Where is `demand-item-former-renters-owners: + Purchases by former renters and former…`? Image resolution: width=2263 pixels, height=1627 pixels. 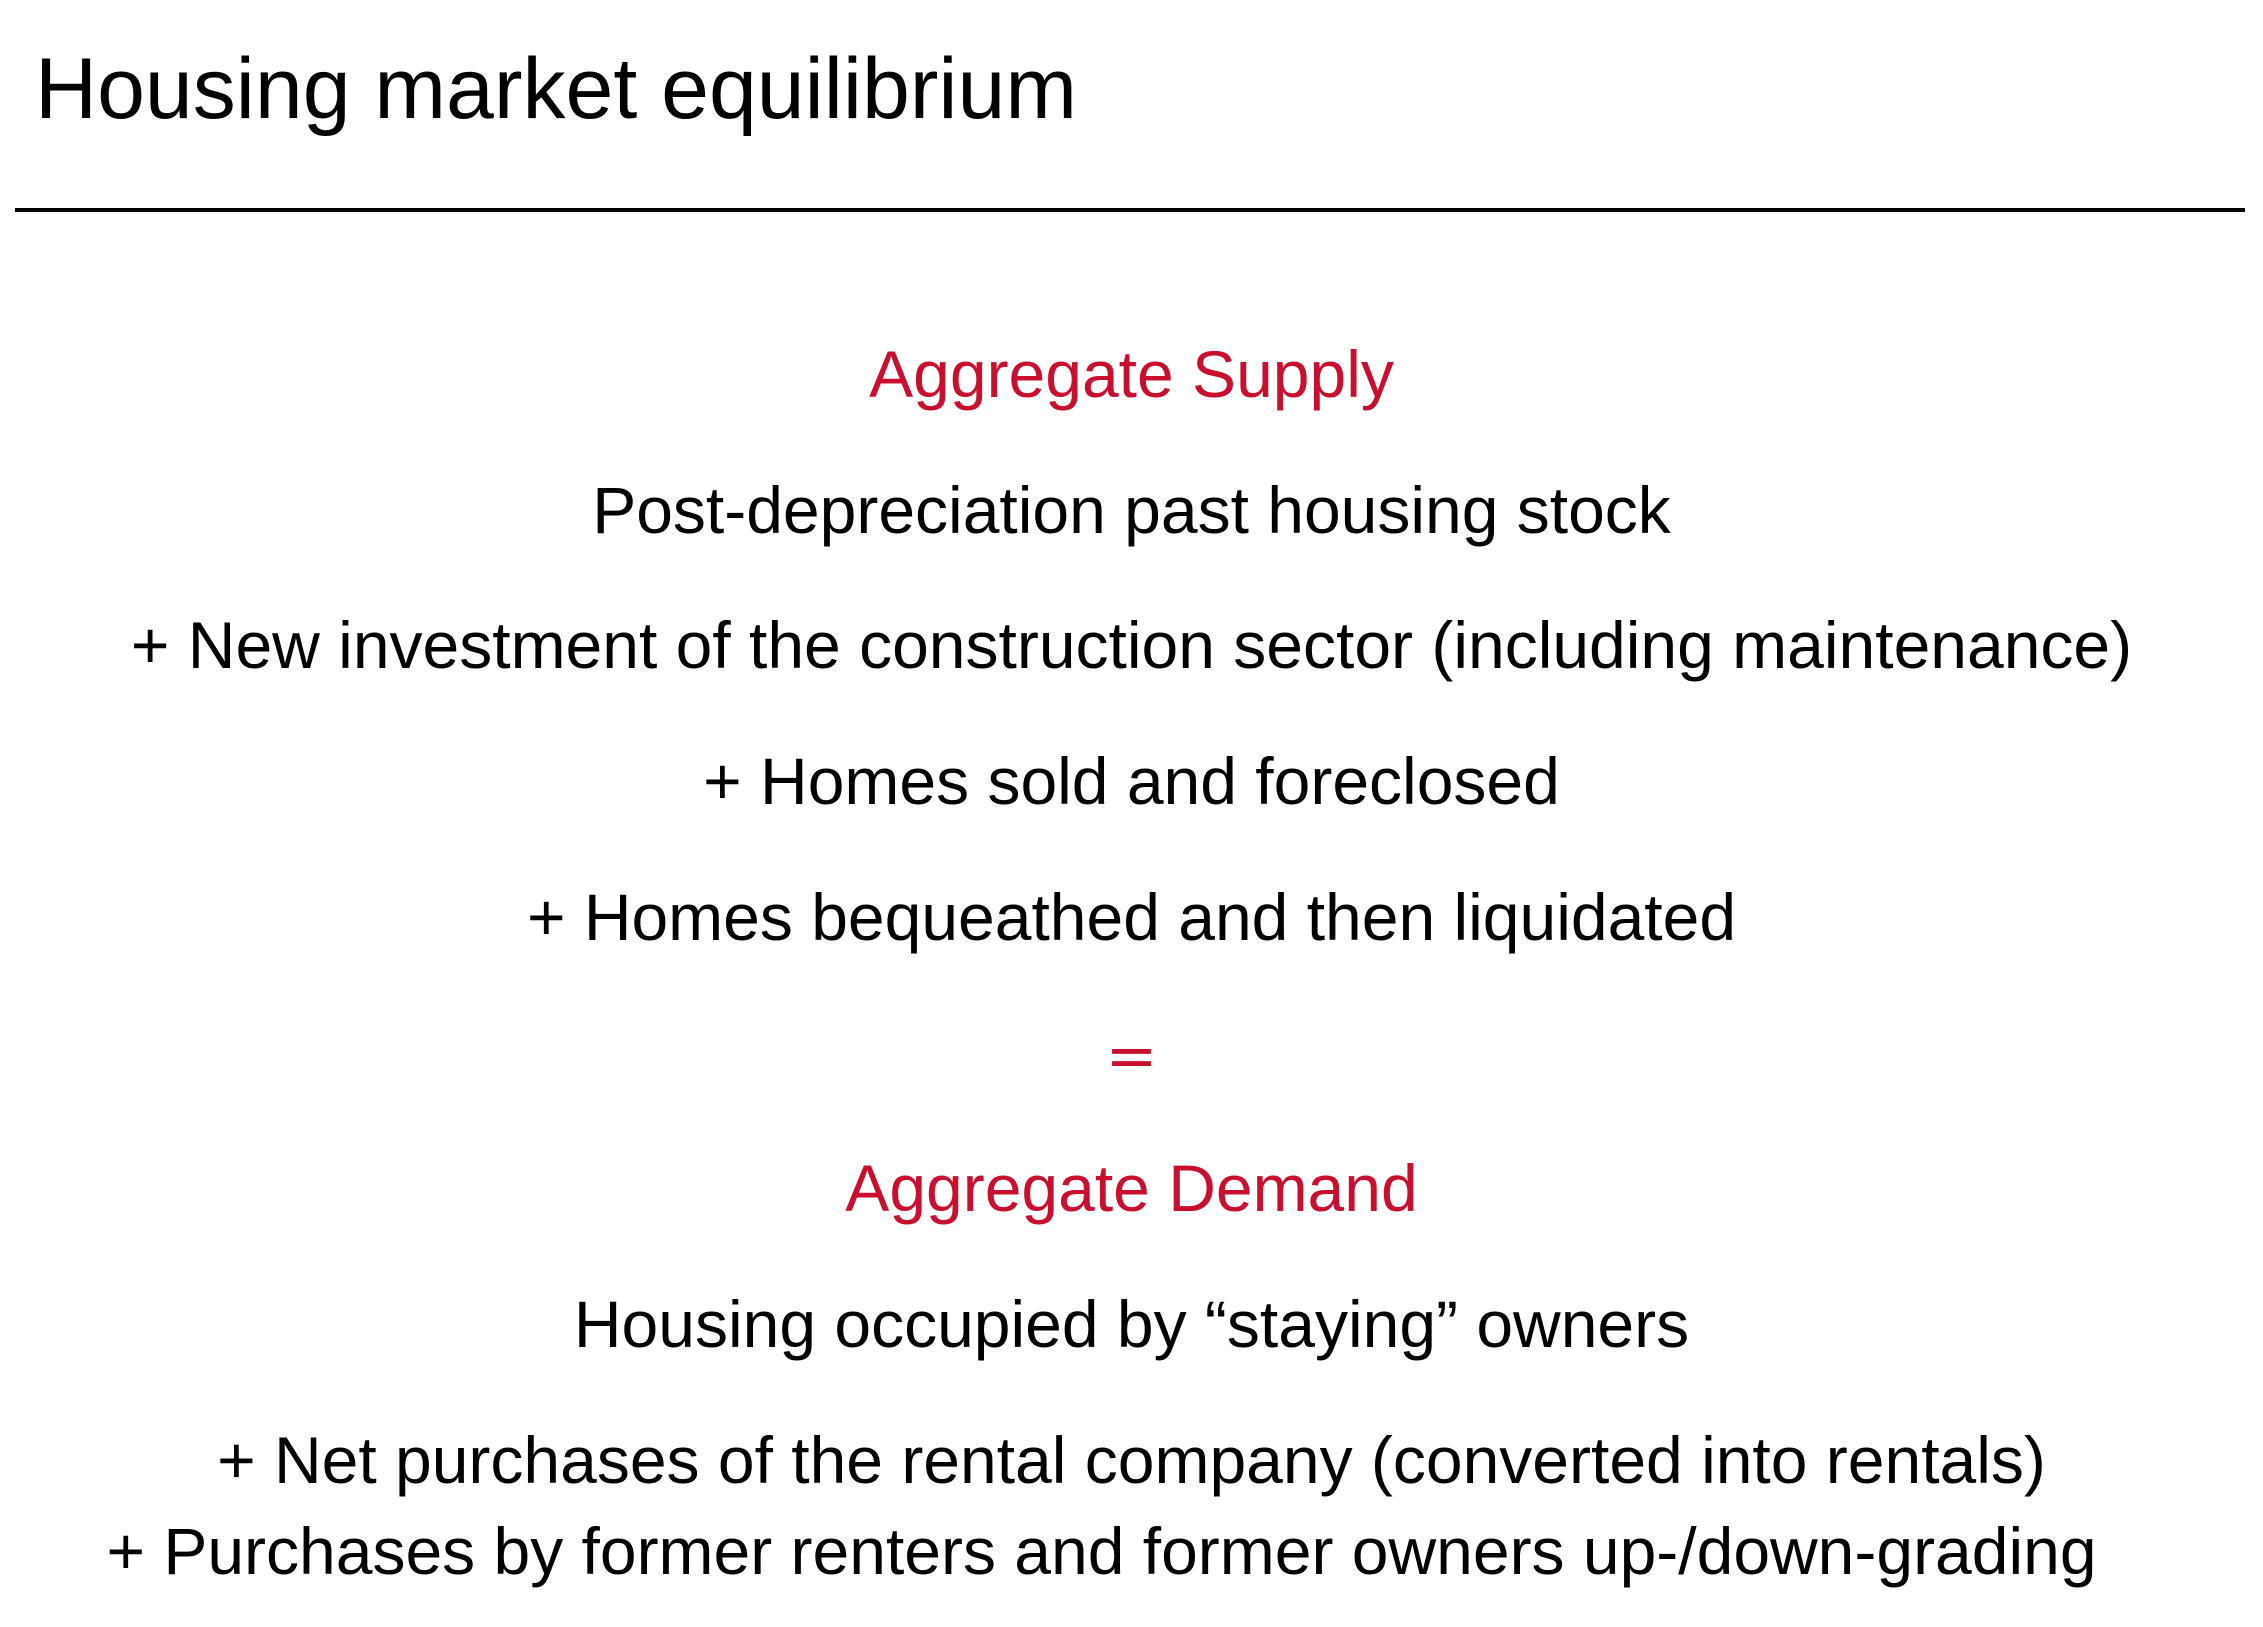
demand-item-former-renters-owners: + Purchases by former renters and former… is located at coordinates (1101, 1551).